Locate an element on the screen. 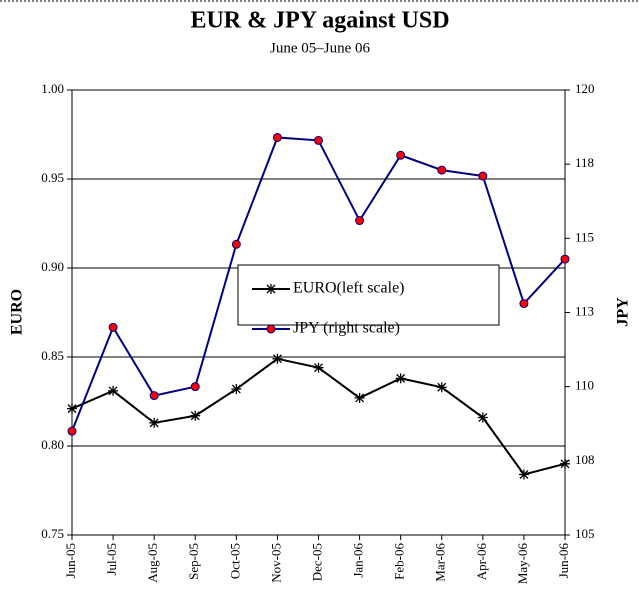 The height and width of the screenshot is (601, 639). y-tick-label: 0.85 is located at coordinates (52, 355).